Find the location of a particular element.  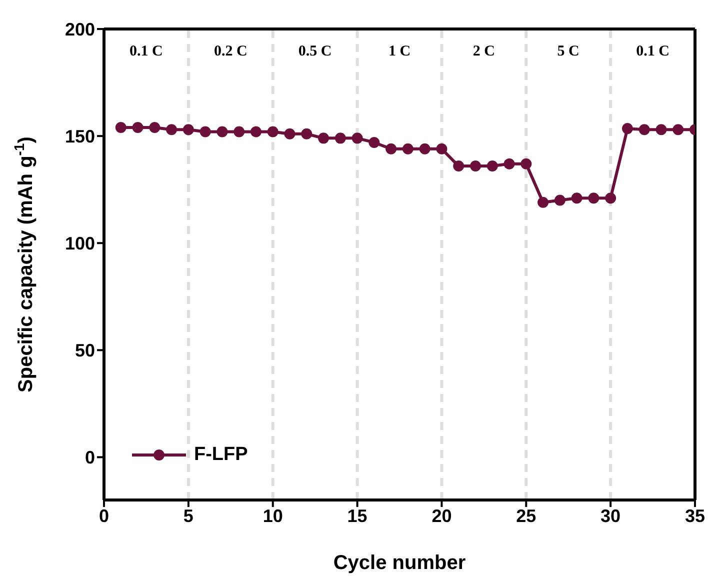

annotation: 5 C is located at coordinates (568, 52).